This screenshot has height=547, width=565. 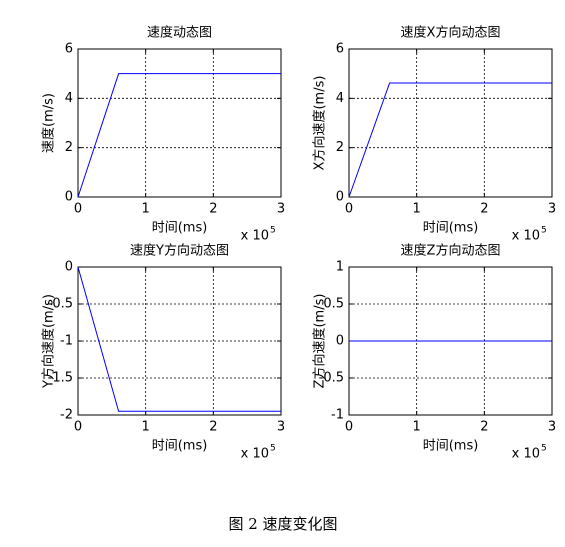 I want to click on figure-caption: 图 2 速度变化图, so click(x=282, y=524).